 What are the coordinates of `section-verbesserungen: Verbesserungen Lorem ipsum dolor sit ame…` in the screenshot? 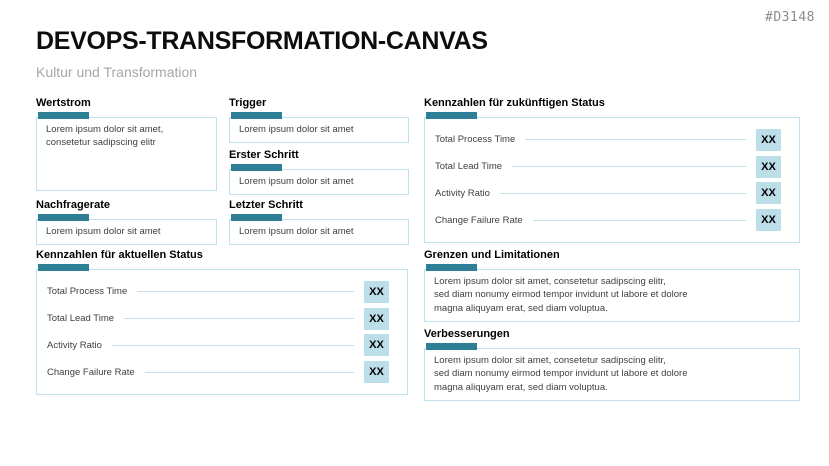 It's located at (612, 364).